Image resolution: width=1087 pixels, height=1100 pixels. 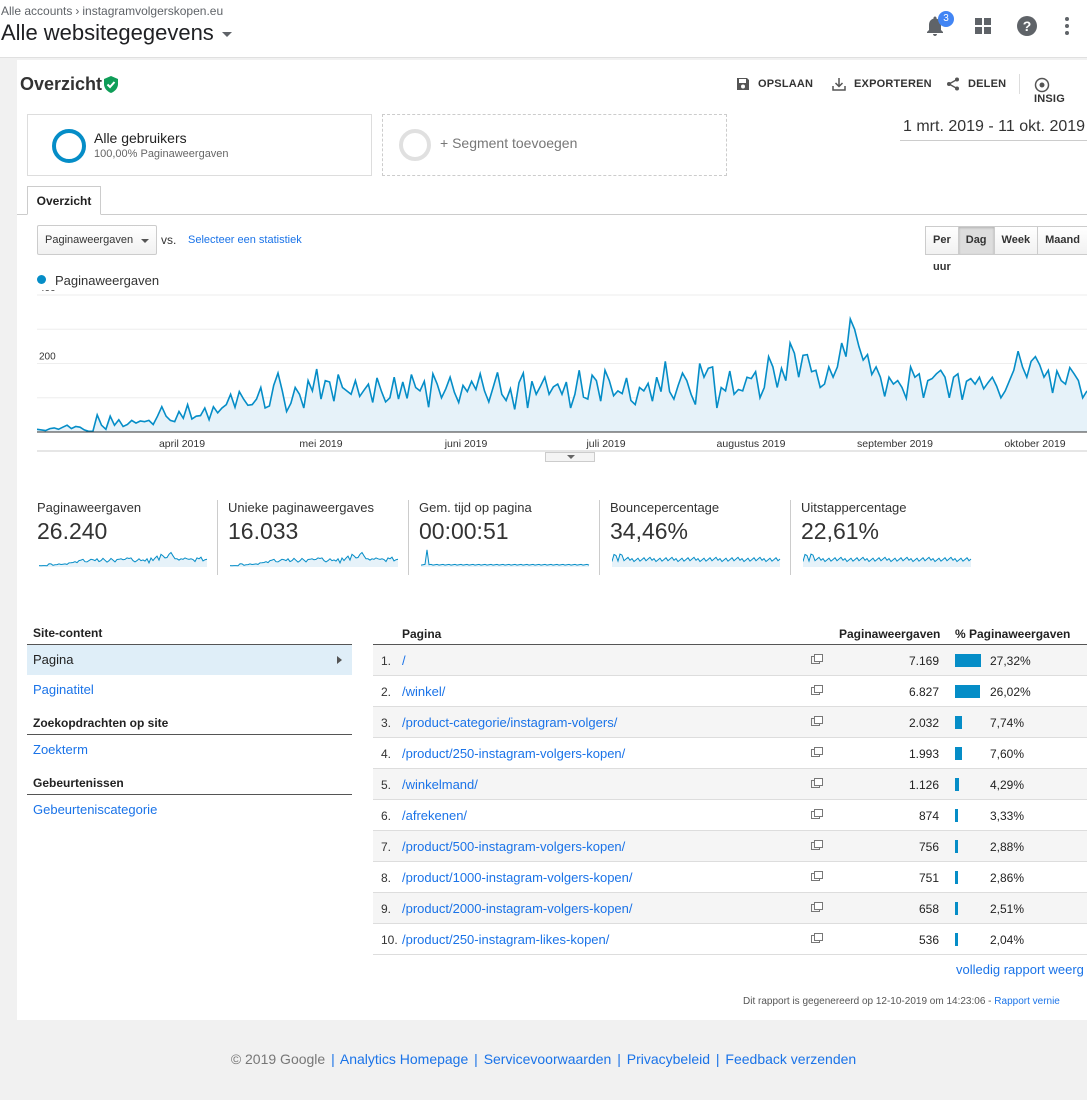 I want to click on row-page-link: /product/250-instagram-likes-kopen/, so click(x=506, y=939).